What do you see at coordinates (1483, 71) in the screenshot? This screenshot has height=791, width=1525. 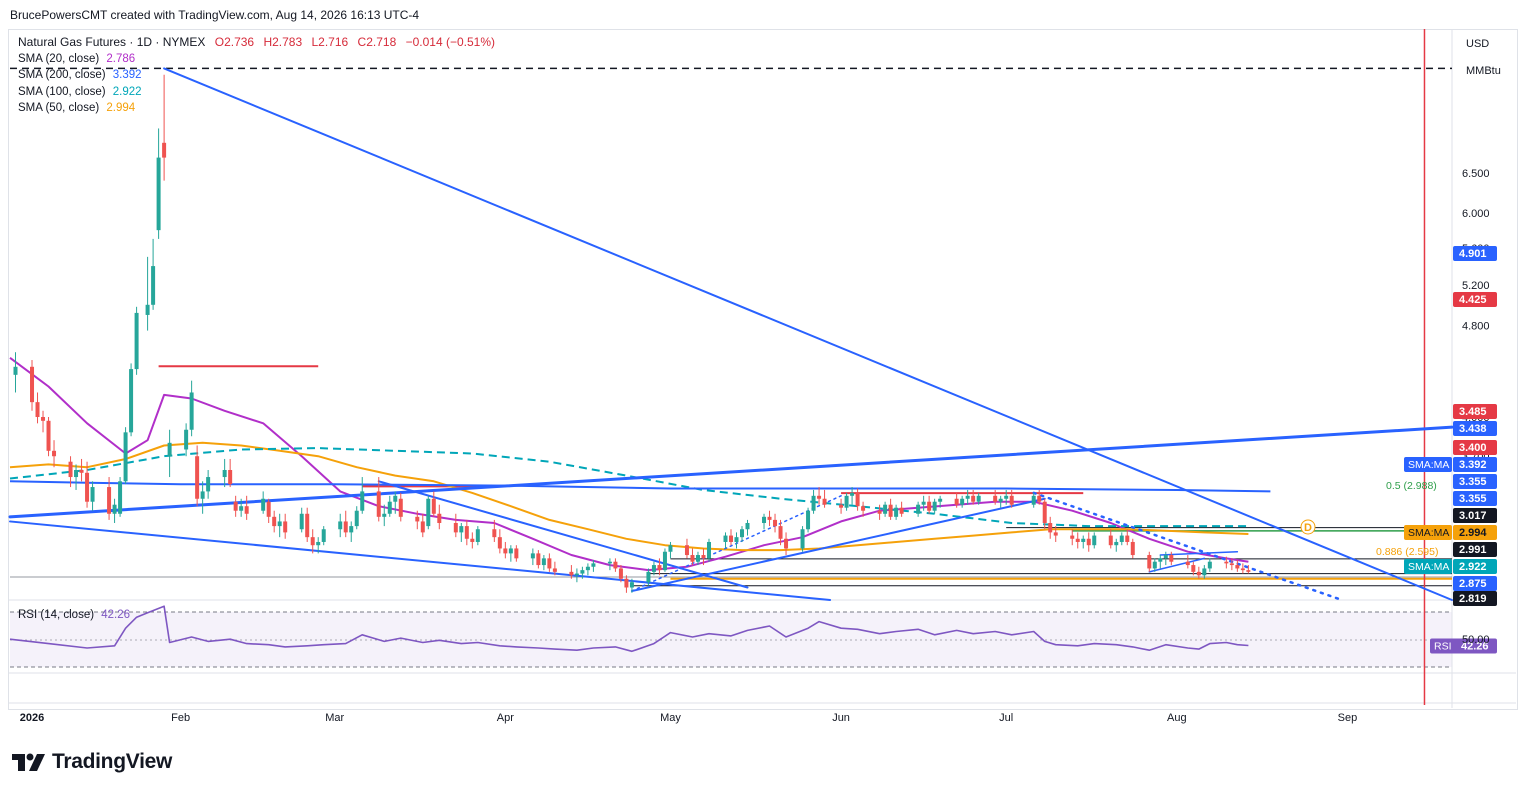 I see `unit-label: MMBtu` at bounding box center [1483, 71].